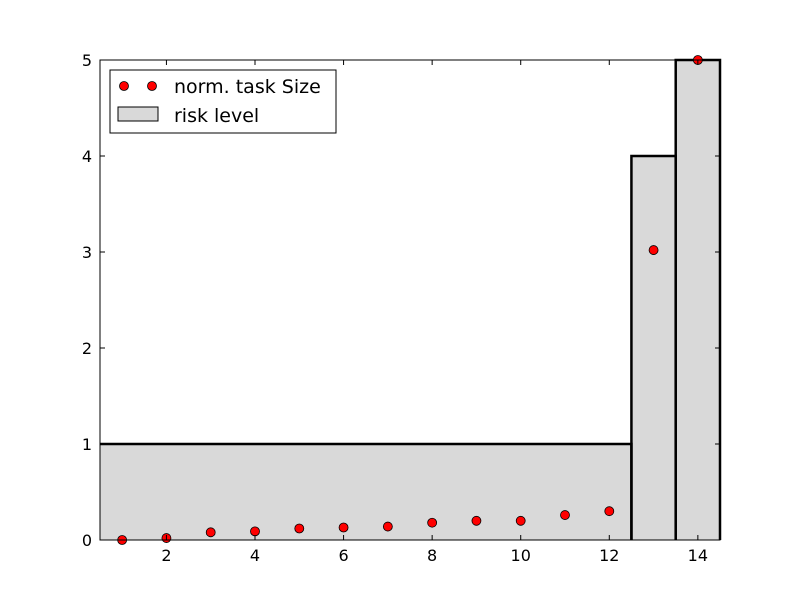 The height and width of the screenshot is (600, 800). Describe the element at coordinates (87, 540) in the screenshot. I see `y-tick-label: 0` at that location.